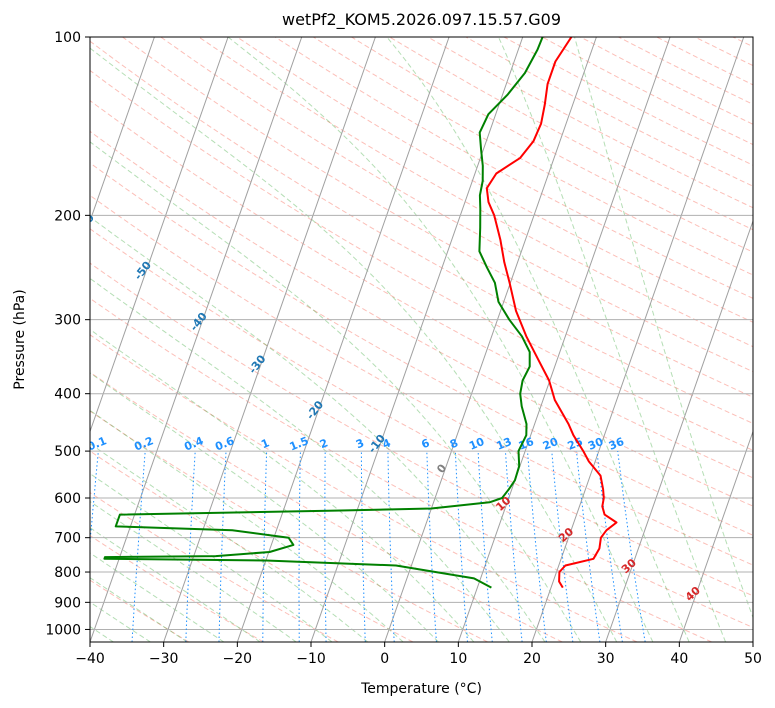 The height and width of the screenshot is (708, 775). Describe the element at coordinates (85, 223) in the screenshot. I see `isotherm-label: -60` at that location.